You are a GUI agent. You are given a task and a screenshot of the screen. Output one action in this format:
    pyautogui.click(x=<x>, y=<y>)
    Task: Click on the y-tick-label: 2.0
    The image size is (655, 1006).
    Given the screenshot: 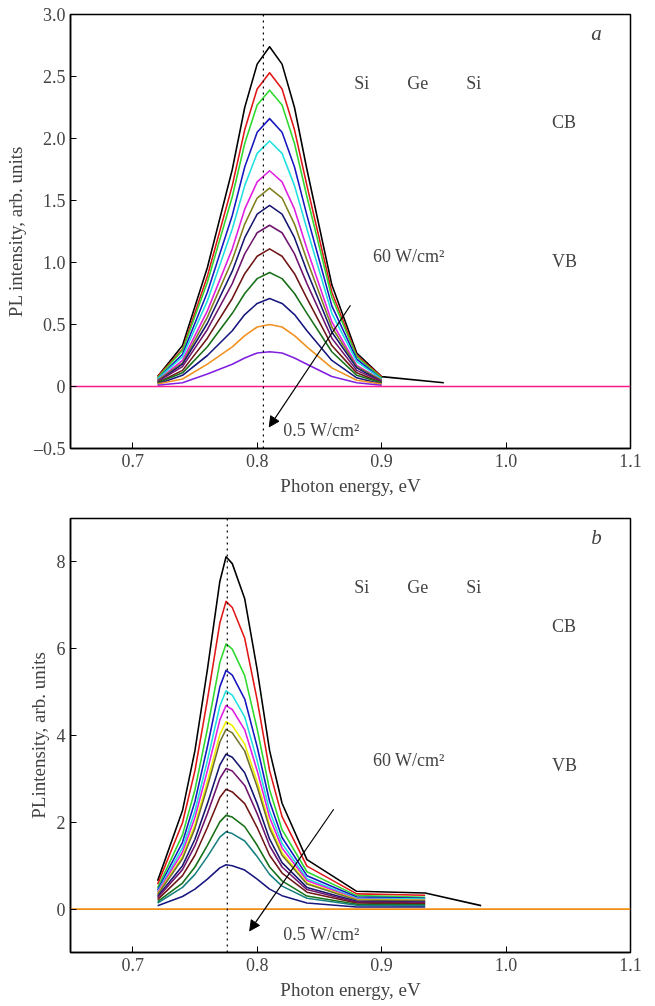 What is the action you would take?
    pyautogui.click(x=54, y=138)
    